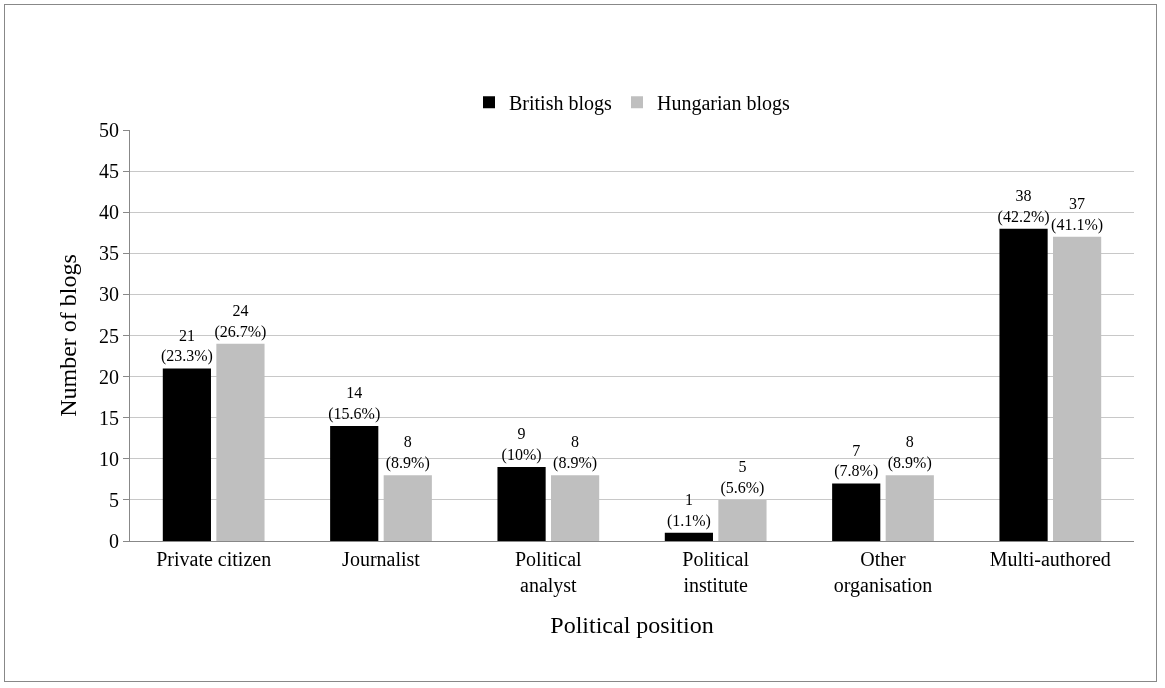  What do you see at coordinates (109, 458) in the screenshot?
I see `y-tick-label: 10` at bounding box center [109, 458].